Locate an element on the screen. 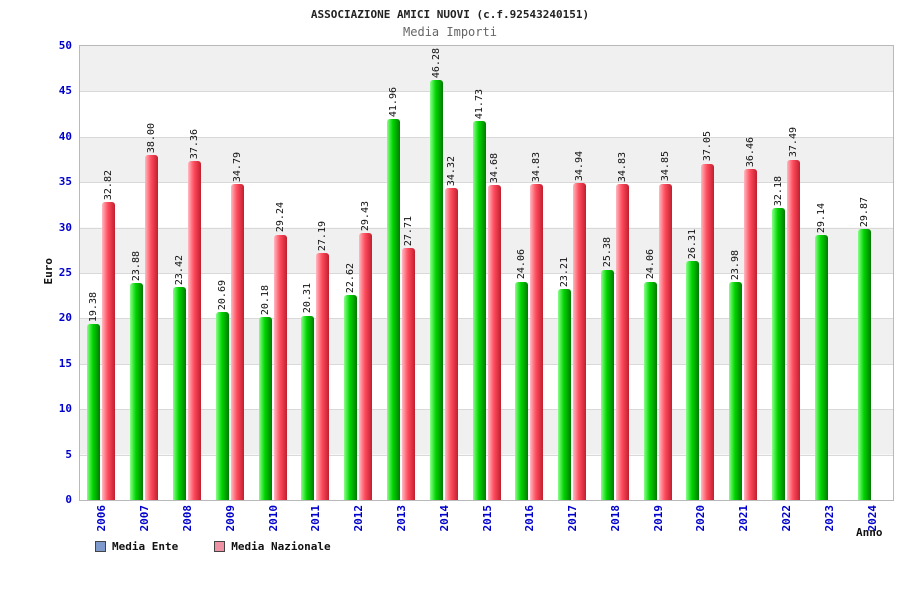  bar-value-label: 36.46 is located at coordinates (751, 151).